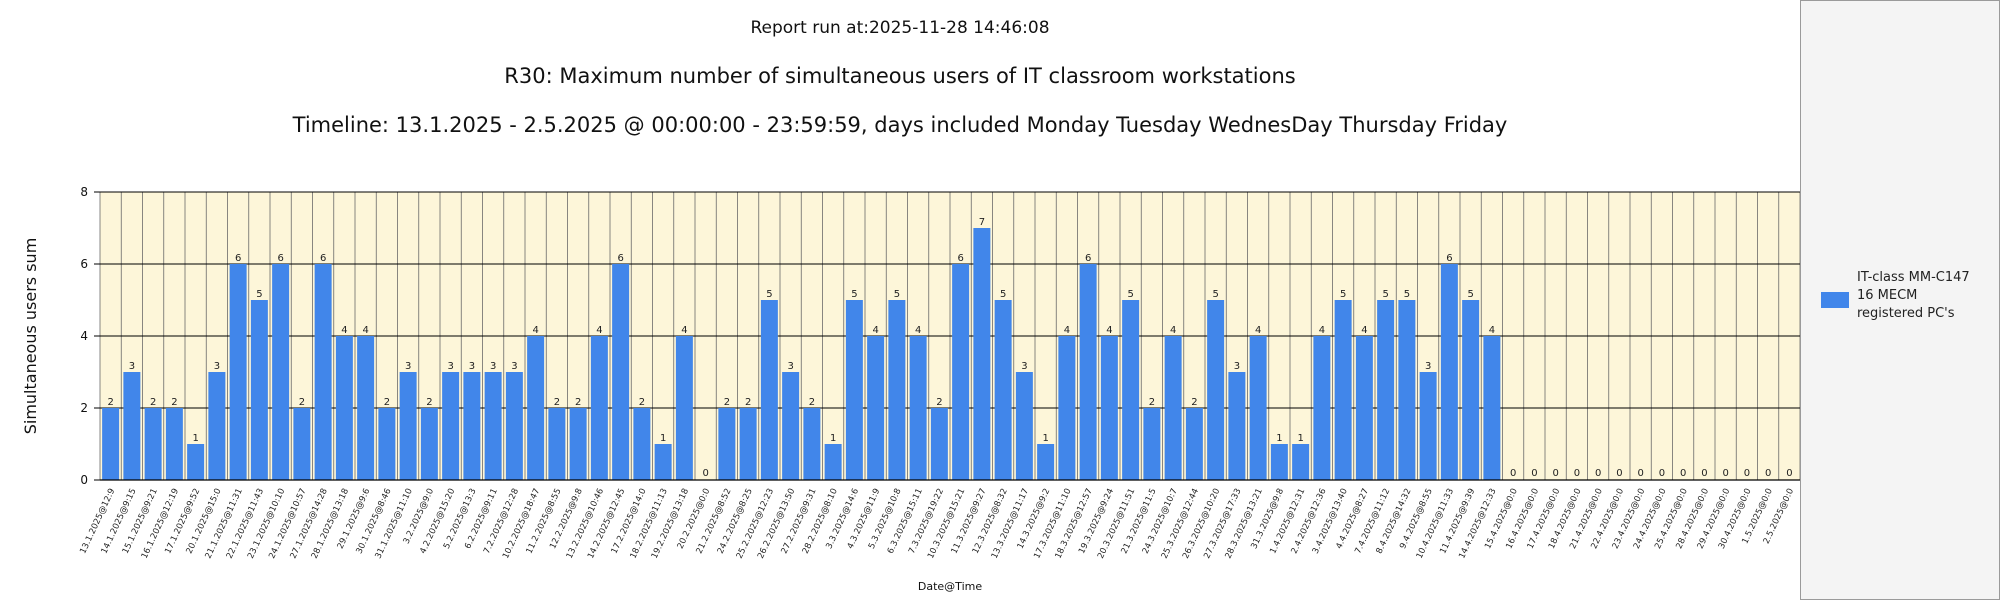 This screenshot has width=2000, height=600. I want to click on legend-panel: IT-class MM-C147 16 MECM registered PC's, so click(1900, 300).